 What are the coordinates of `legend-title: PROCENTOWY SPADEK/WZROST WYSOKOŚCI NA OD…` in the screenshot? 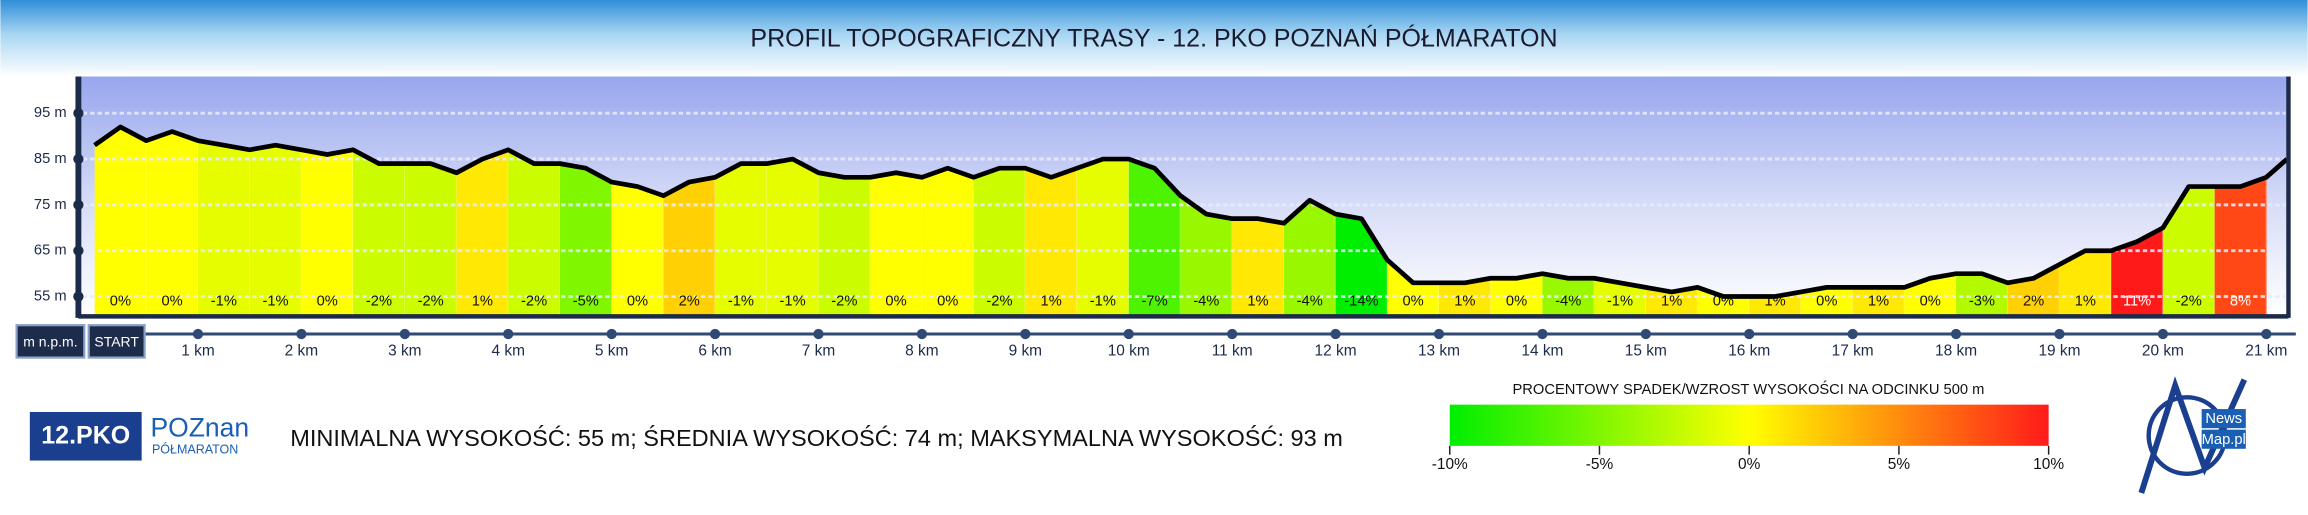 It's located at (1748, 389).